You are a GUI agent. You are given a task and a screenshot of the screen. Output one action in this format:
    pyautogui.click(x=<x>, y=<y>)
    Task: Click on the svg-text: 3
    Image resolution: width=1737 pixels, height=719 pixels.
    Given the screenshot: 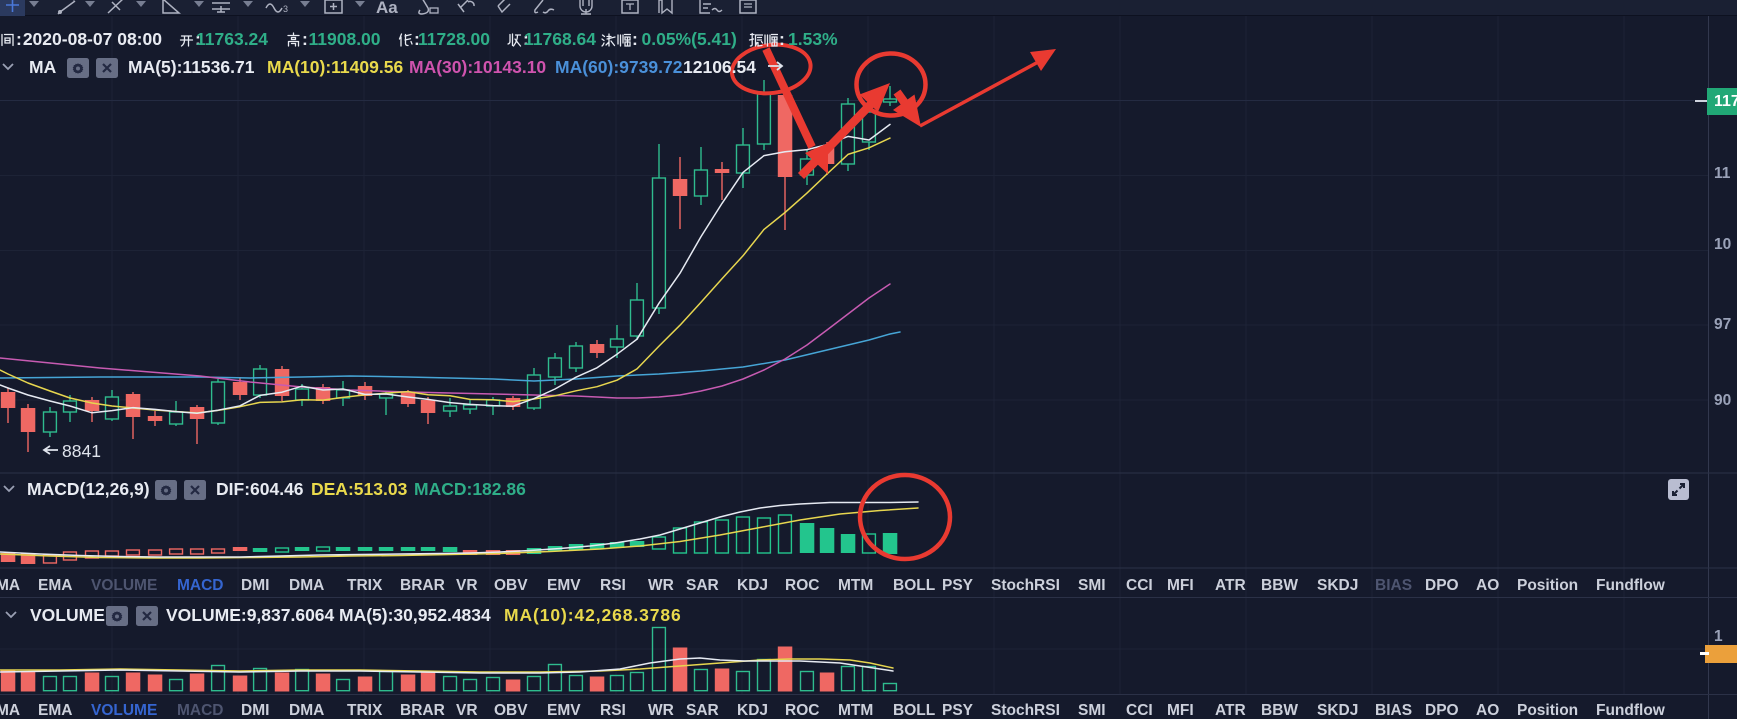 What is the action you would take?
    pyautogui.click(x=285, y=9)
    